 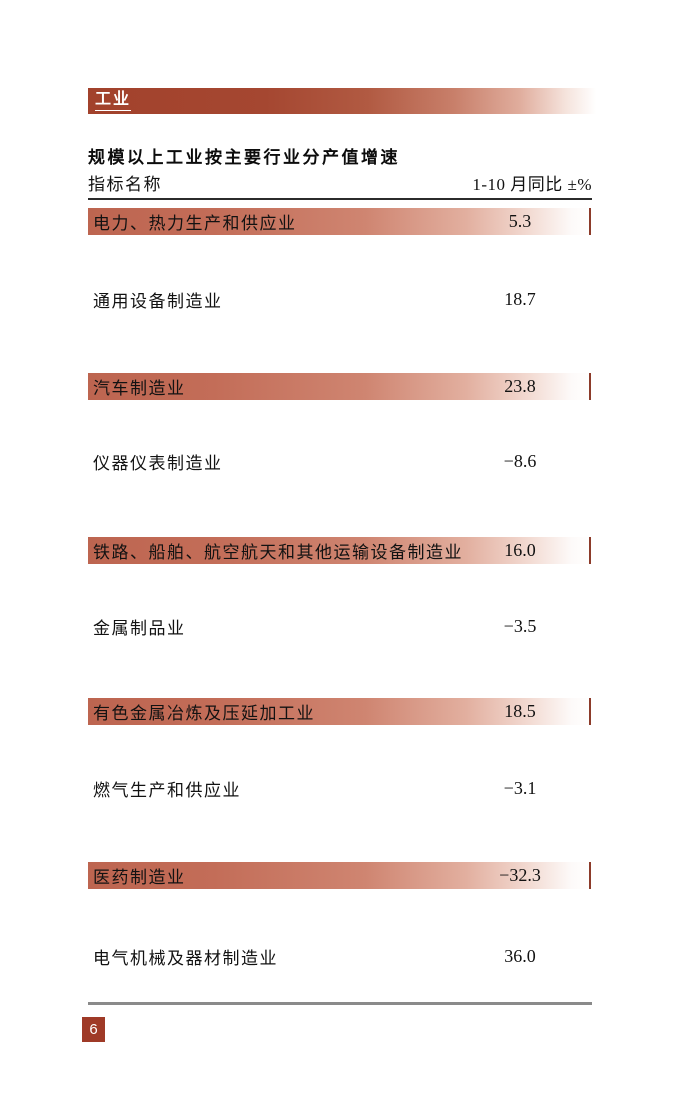 I want to click on table-row: 医药制造业 −32.3, so click(x=340, y=875).